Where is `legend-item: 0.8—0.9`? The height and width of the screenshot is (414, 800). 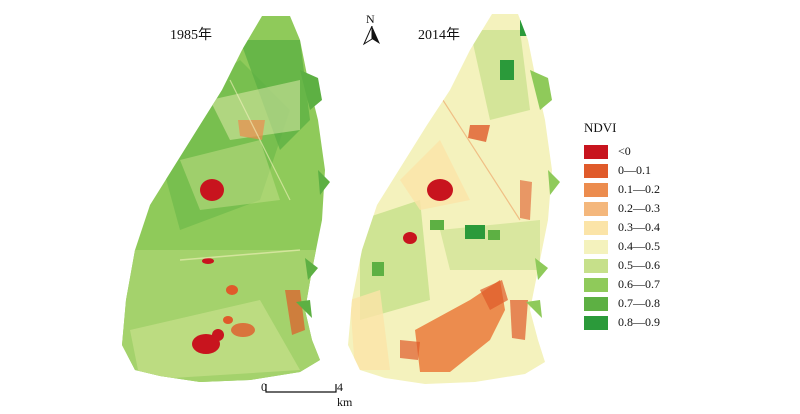
legend-item: 0.8—0.9 is located at coordinates (622, 322).